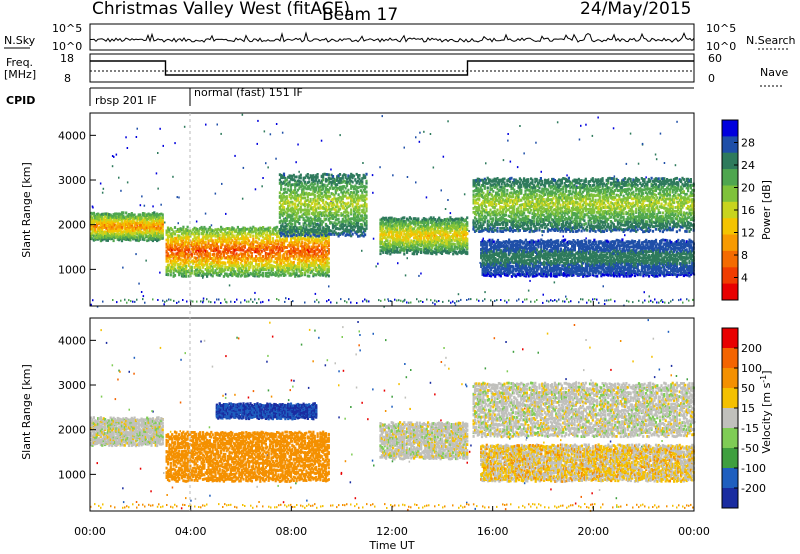 The image size is (800, 554). Describe the element at coordinates (20, 100) in the screenshot. I see `cpid-label: CPID` at that location.